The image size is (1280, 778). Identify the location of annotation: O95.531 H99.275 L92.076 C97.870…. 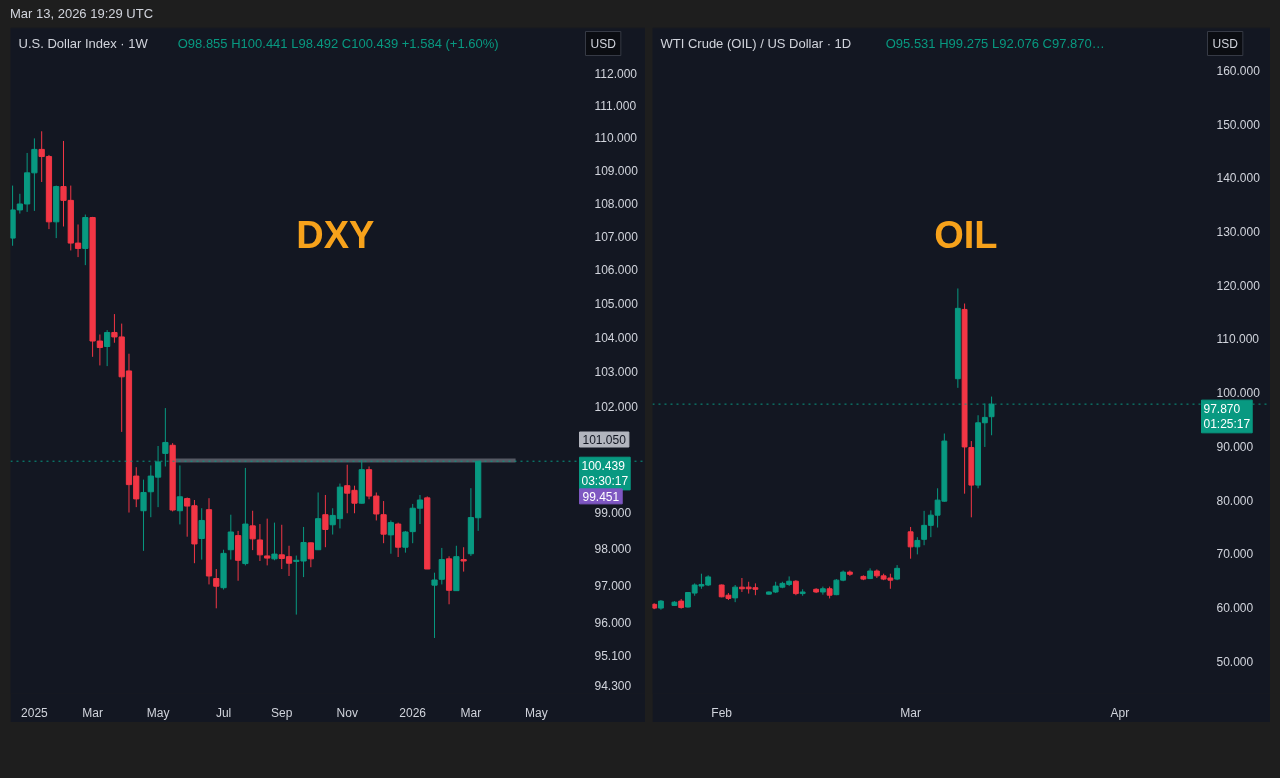
(995, 43).